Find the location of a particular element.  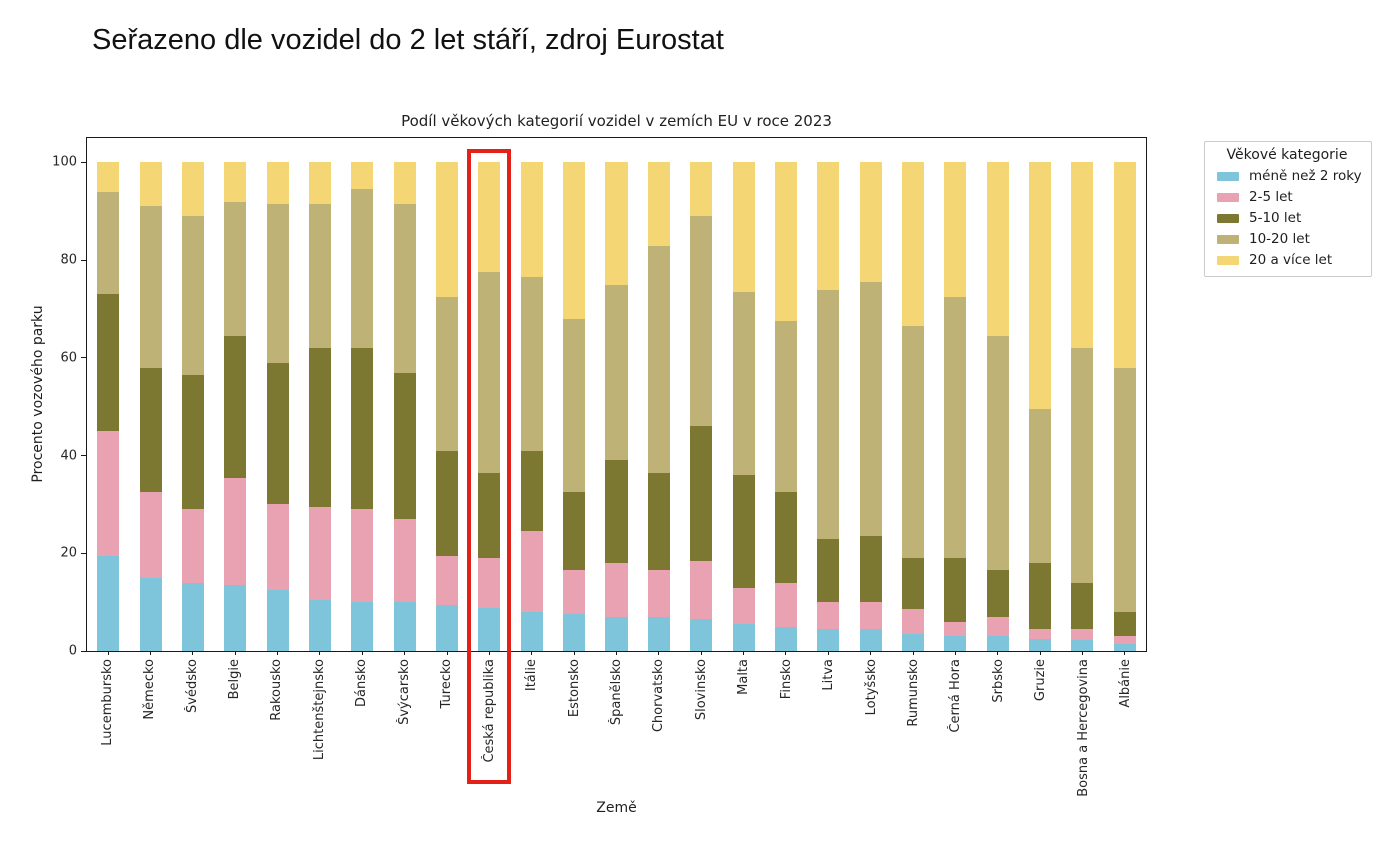

x-tick-label-cell: Chorvatsko is located at coordinates (659, 728).